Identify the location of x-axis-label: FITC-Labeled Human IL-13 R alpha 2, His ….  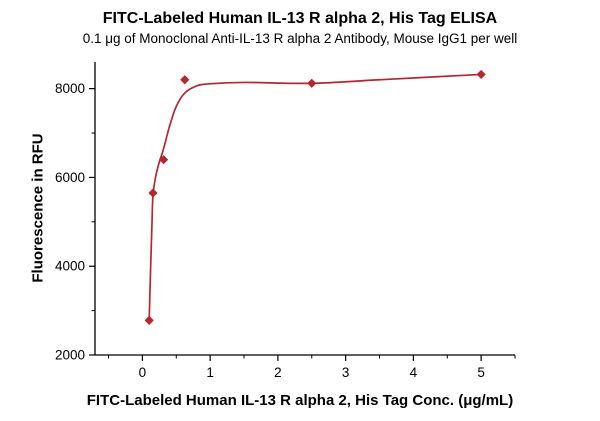
(300, 400).